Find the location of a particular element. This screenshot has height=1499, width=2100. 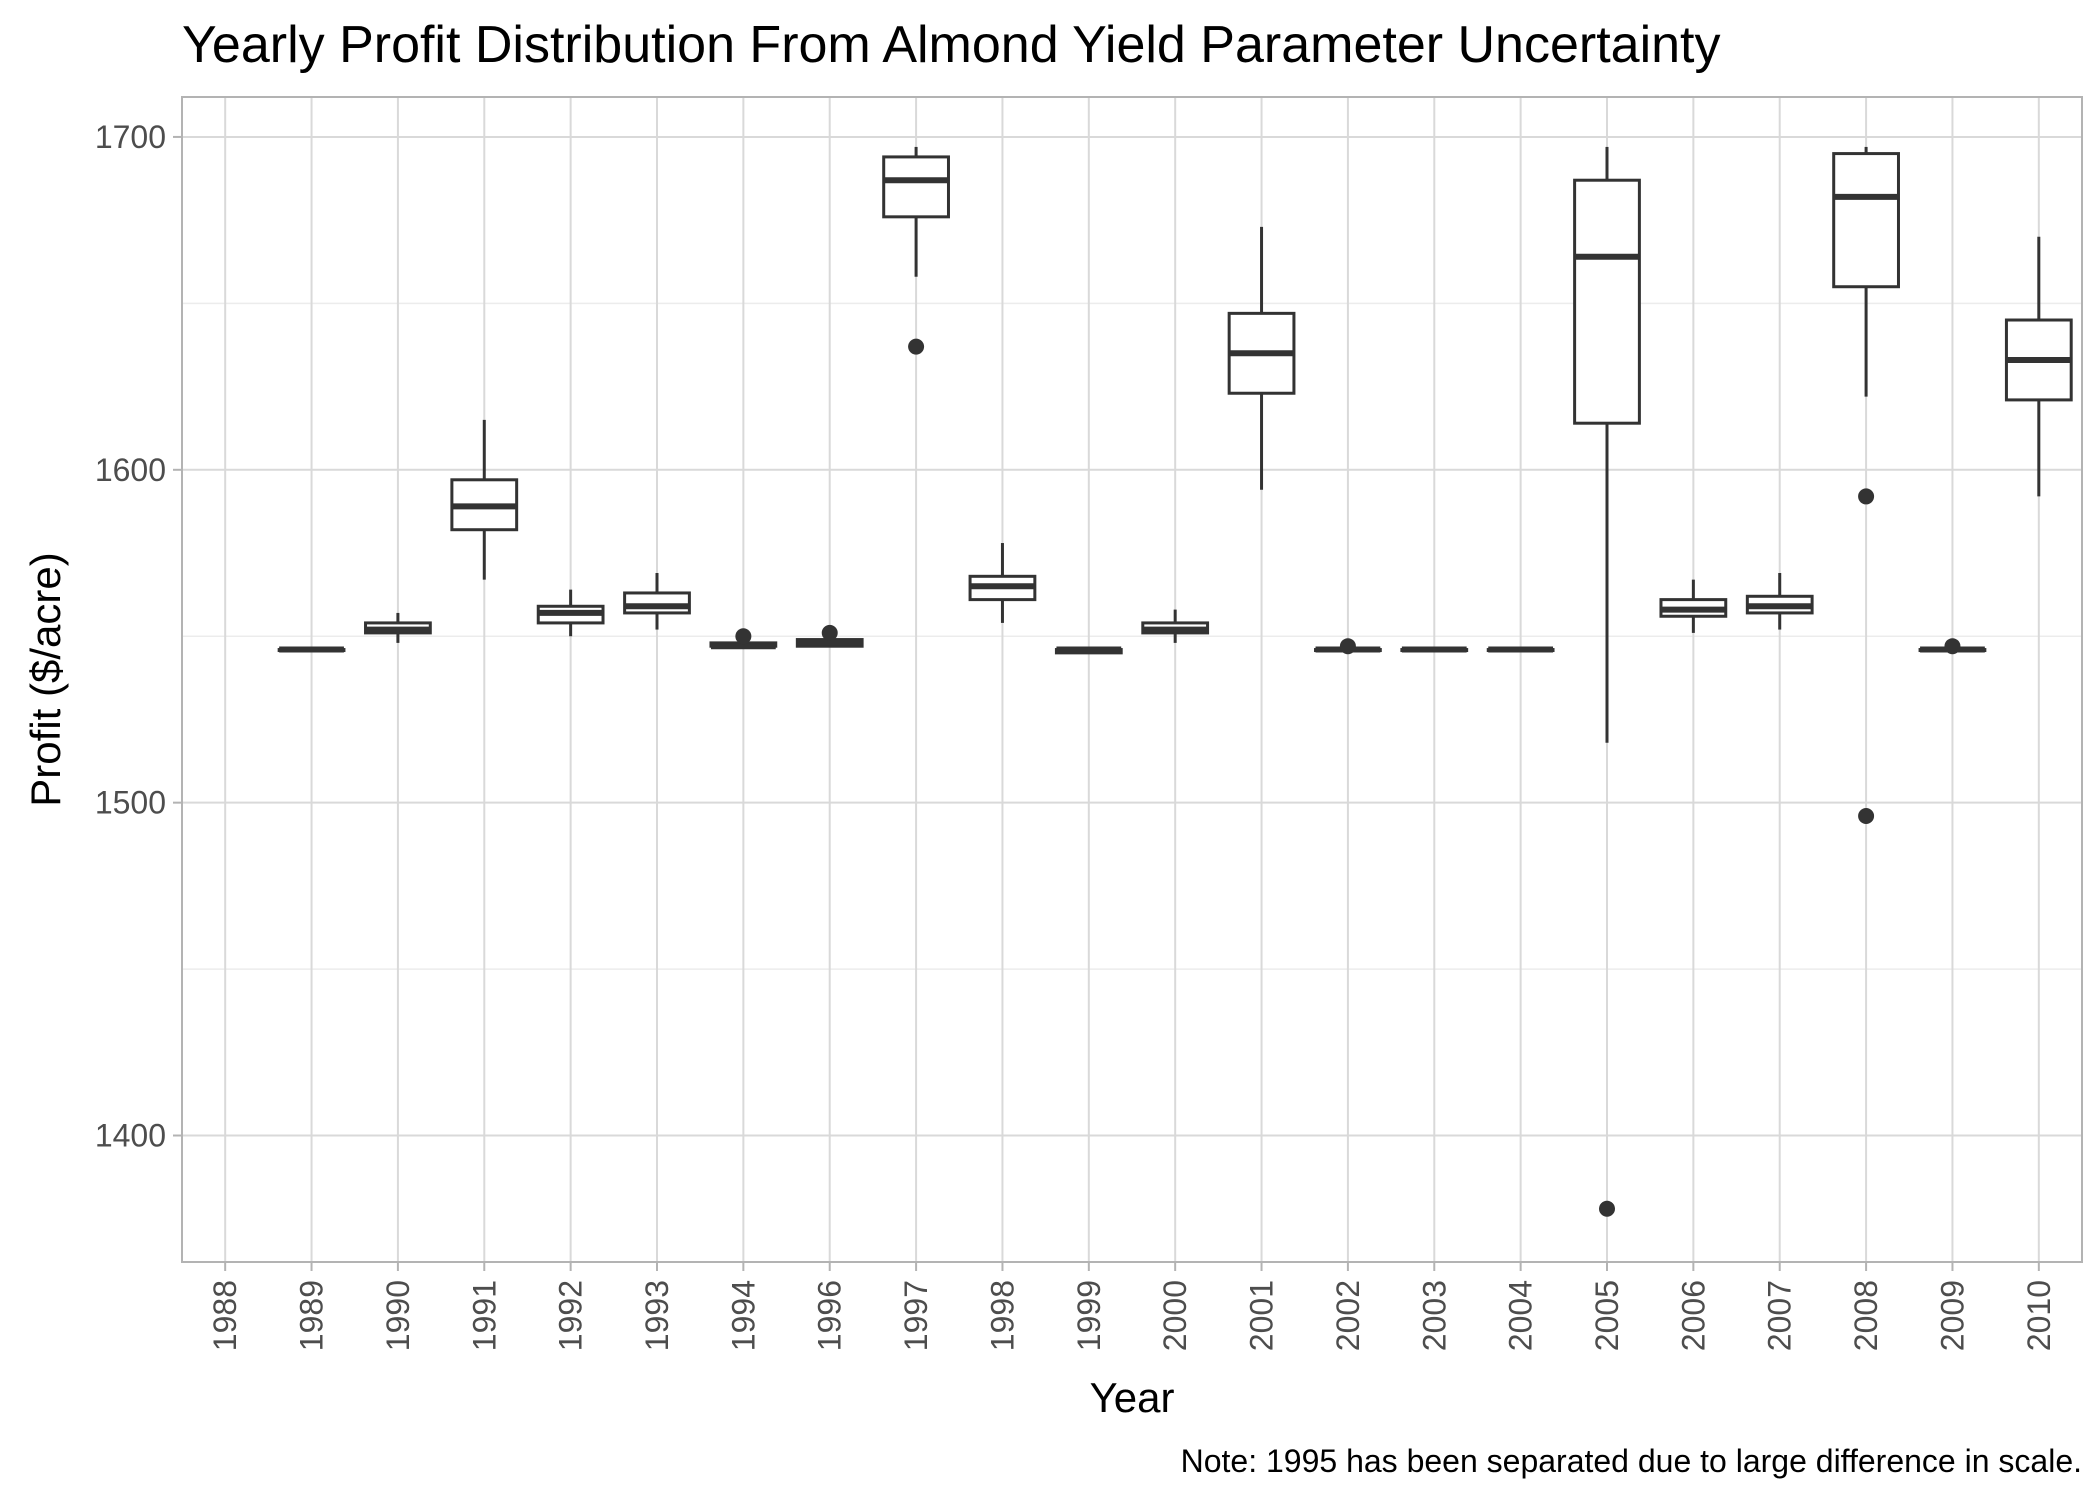

y-tick-label: 1600 is located at coordinates (130, 470).